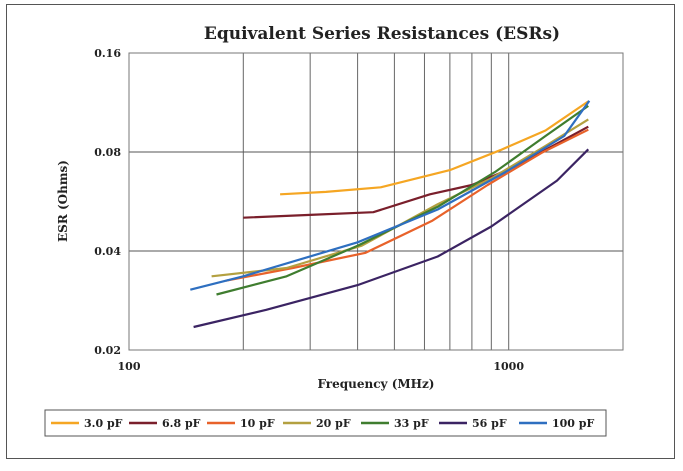  Describe the element at coordinates (107, 251) in the screenshot. I see `y-tick-label: 0.04` at that location.